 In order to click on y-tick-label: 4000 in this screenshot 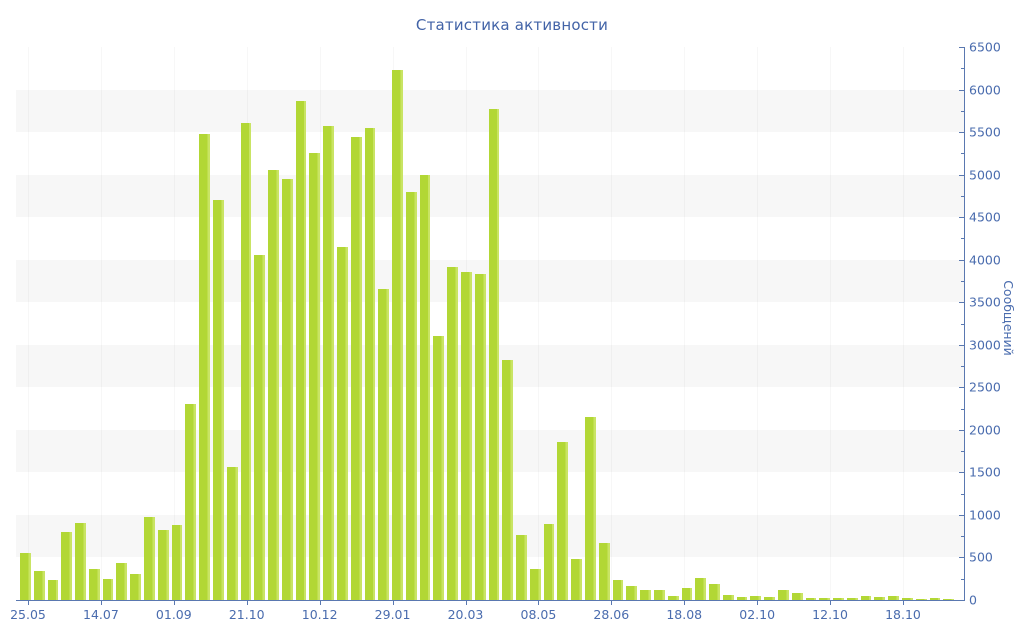, I will do `click(985, 260)`.